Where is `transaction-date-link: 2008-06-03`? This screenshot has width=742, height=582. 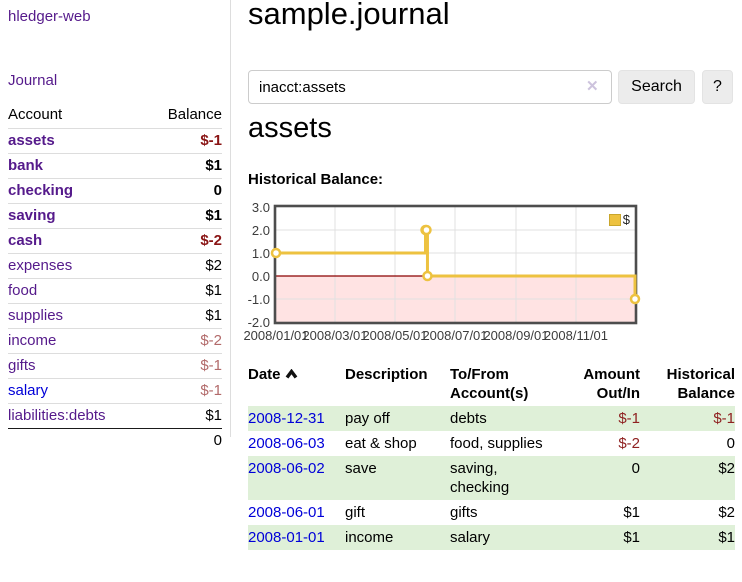 transaction-date-link: 2008-06-03 is located at coordinates (286, 443).